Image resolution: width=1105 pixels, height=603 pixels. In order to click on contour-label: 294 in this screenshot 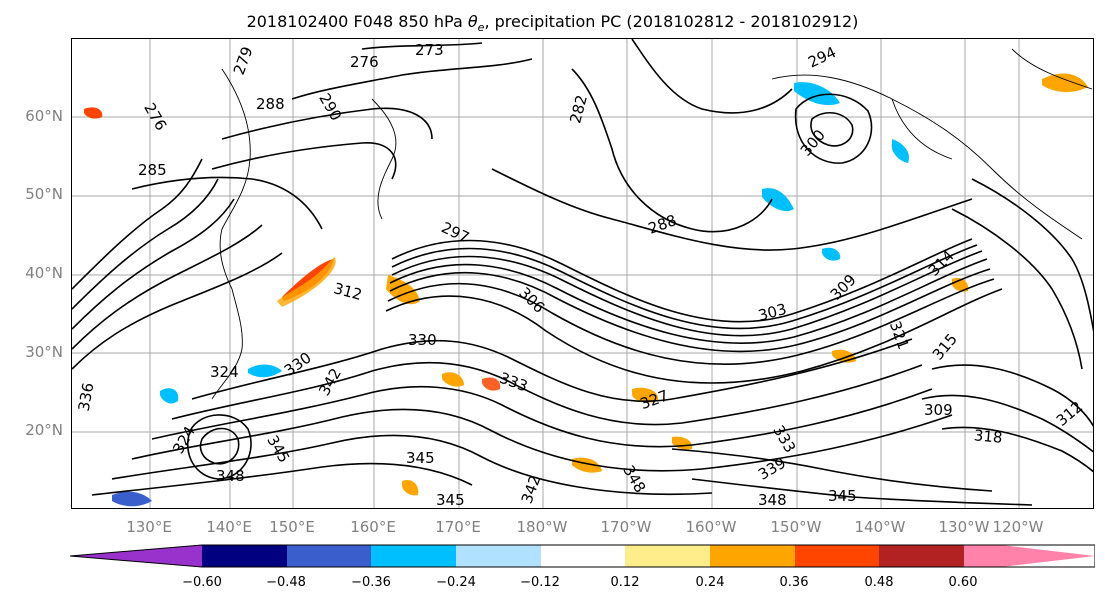, I will do `click(822, 57)`.